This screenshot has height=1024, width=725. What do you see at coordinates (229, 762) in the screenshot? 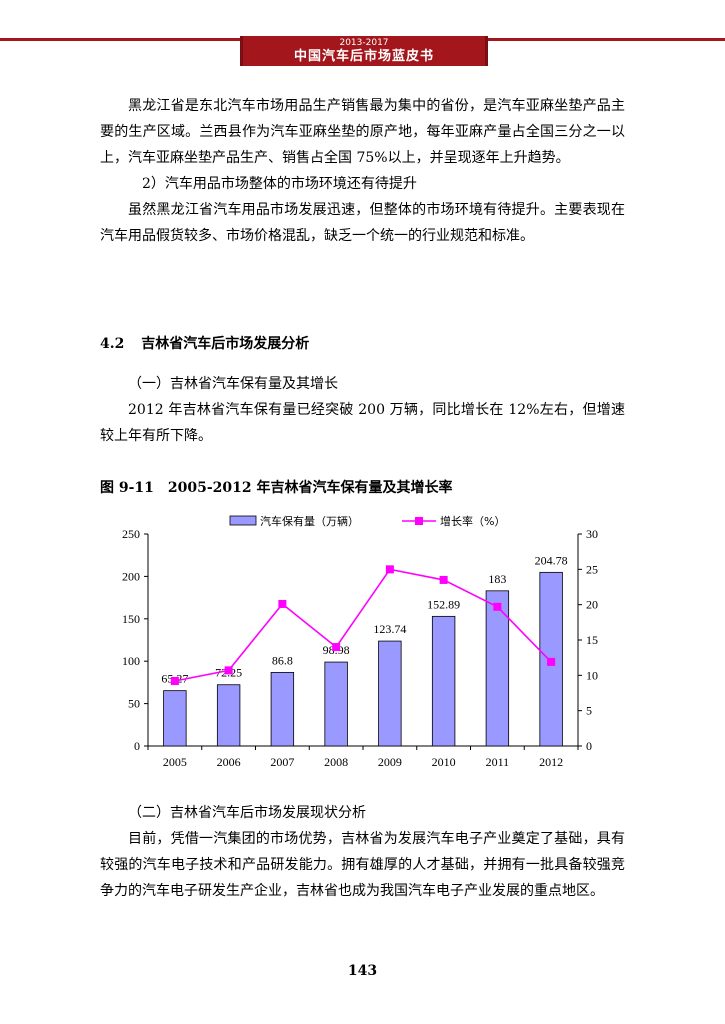
I see `x-tick-label: 2006` at bounding box center [229, 762].